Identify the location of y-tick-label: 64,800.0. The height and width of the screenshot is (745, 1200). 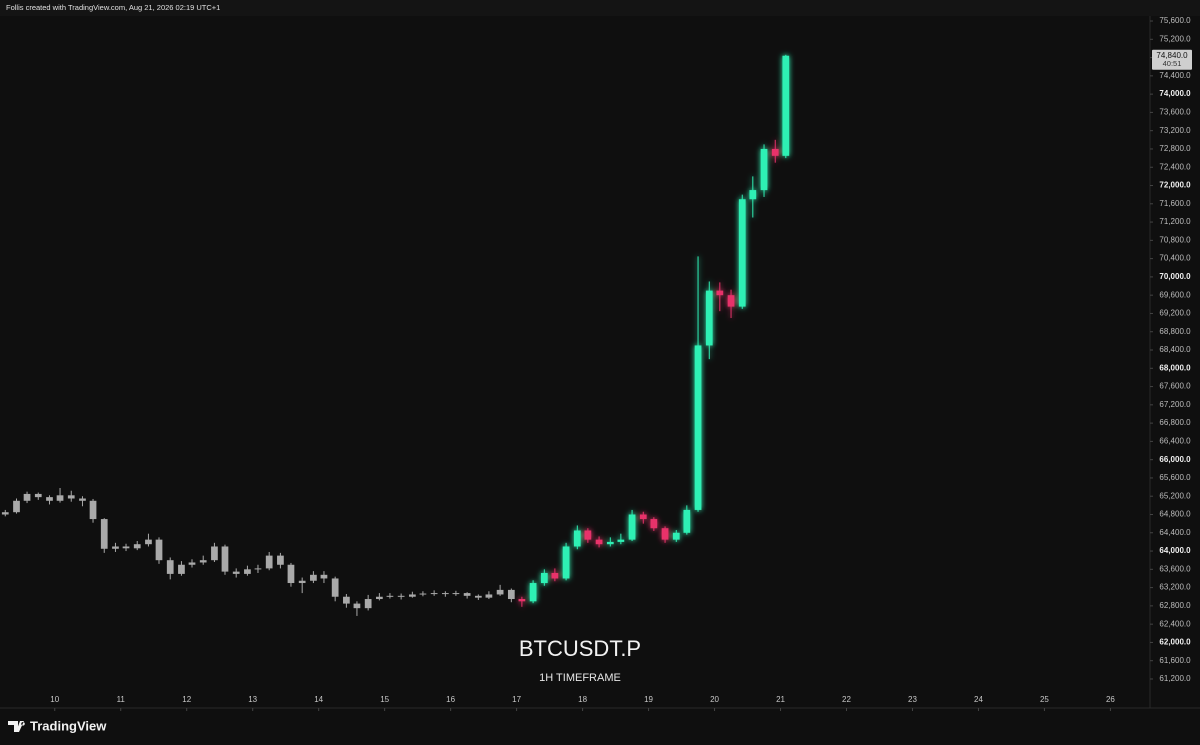
(1175, 514).